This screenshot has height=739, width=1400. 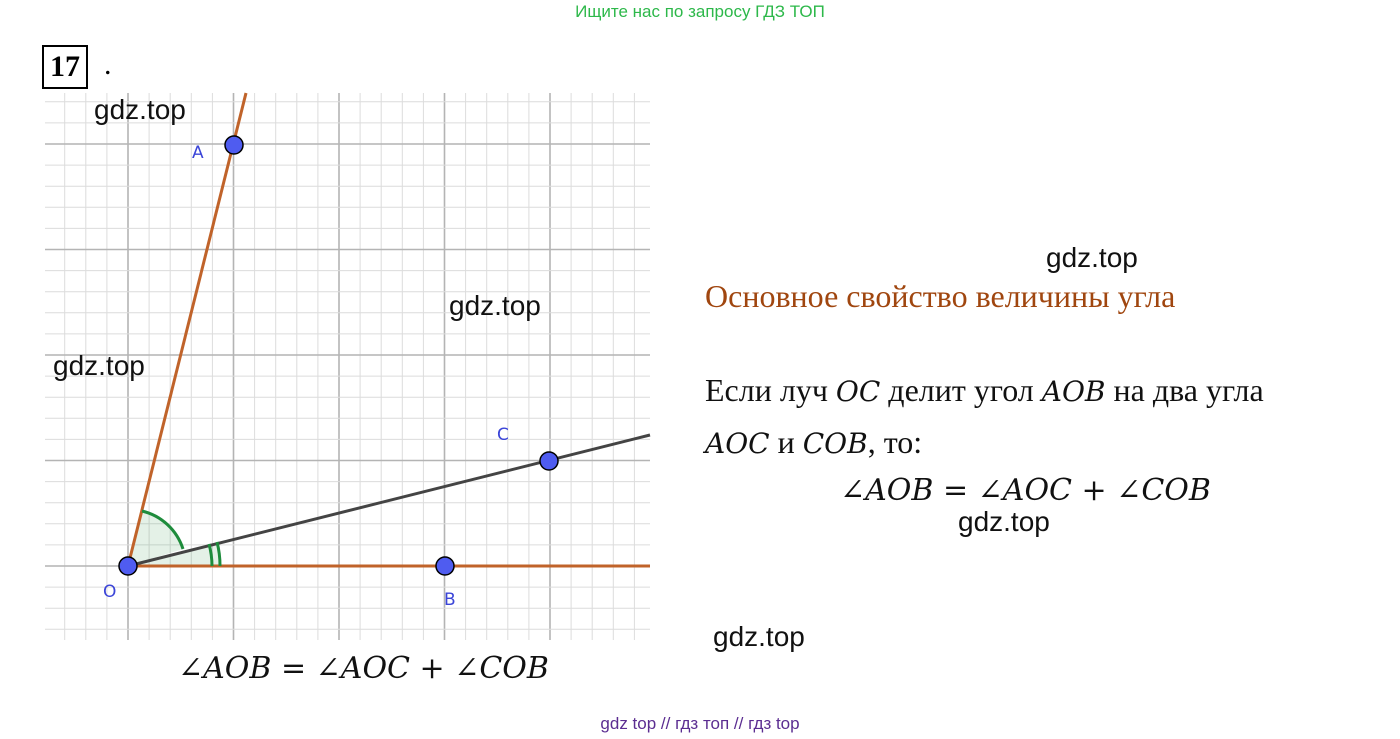 I want to click on angle-aoc-symbol: AOC, so click(x=737, y=443).